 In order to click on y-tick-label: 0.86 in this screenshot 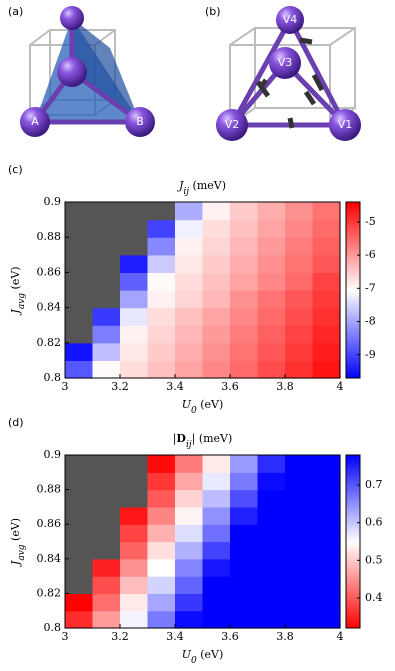, I will do `click(49, 523)`.